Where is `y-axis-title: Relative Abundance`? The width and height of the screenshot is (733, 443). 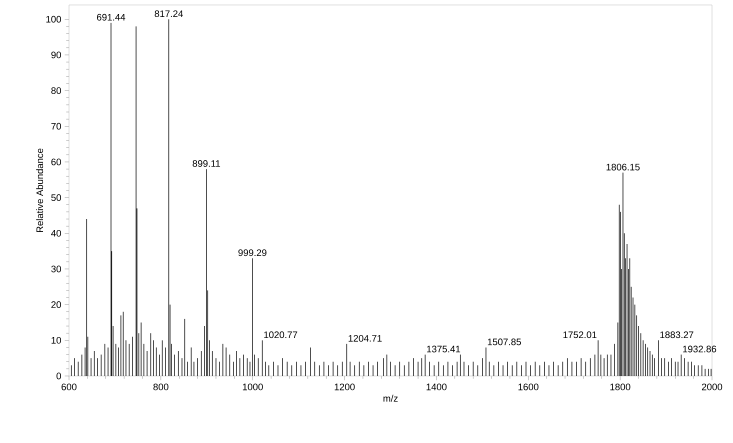
y-axis-title: Relative Abundance is located at coordinates (40, 190).